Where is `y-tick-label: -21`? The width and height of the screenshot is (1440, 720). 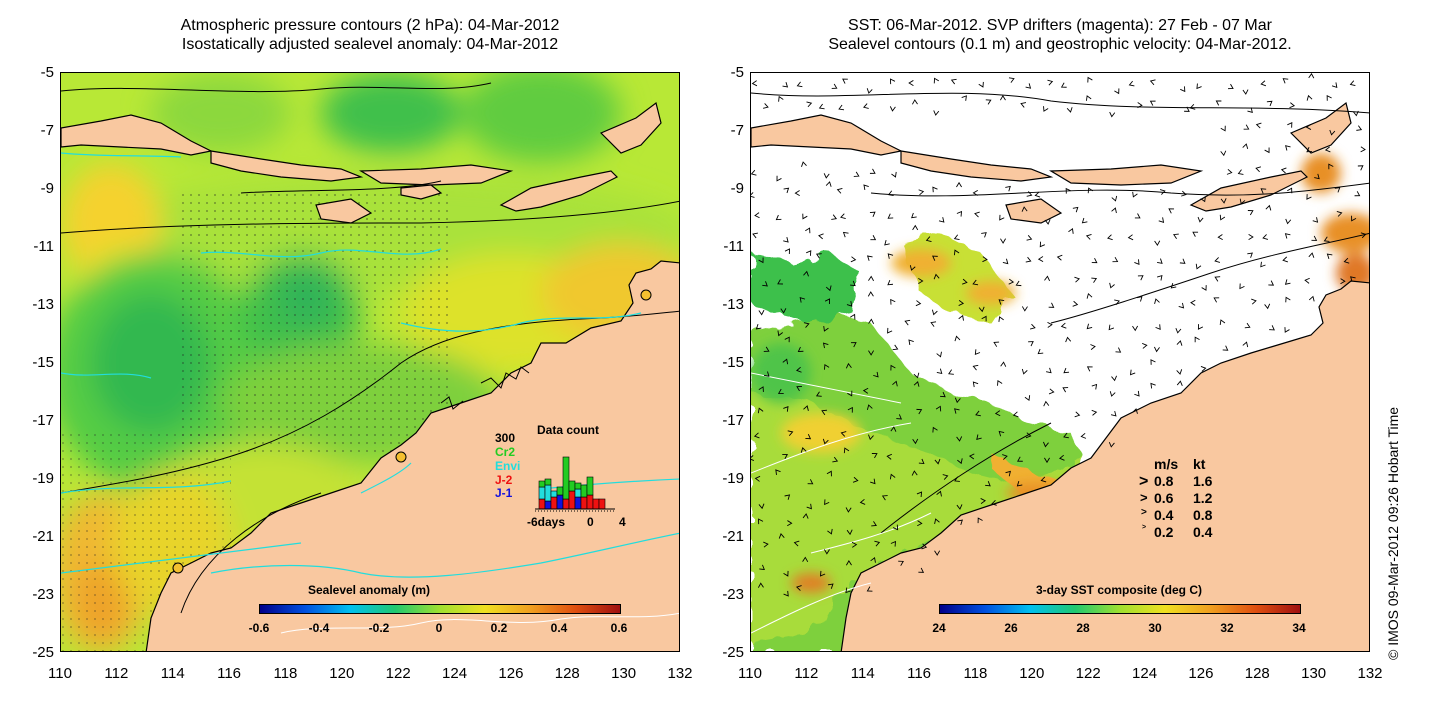
y-tick-label: -21 is located at coordinates (733, 536).